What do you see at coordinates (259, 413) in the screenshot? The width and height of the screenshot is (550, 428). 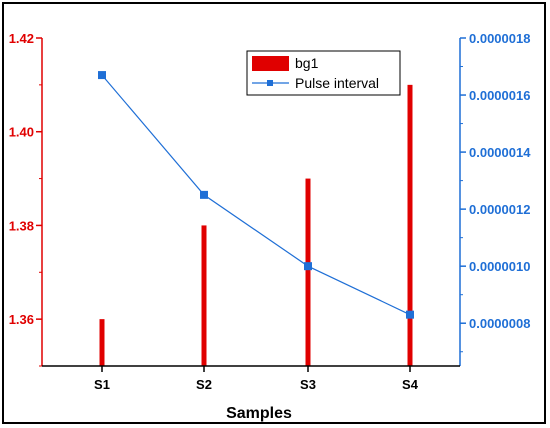 I see `x-axis-title: Samples` at bounding box center [259, 413].